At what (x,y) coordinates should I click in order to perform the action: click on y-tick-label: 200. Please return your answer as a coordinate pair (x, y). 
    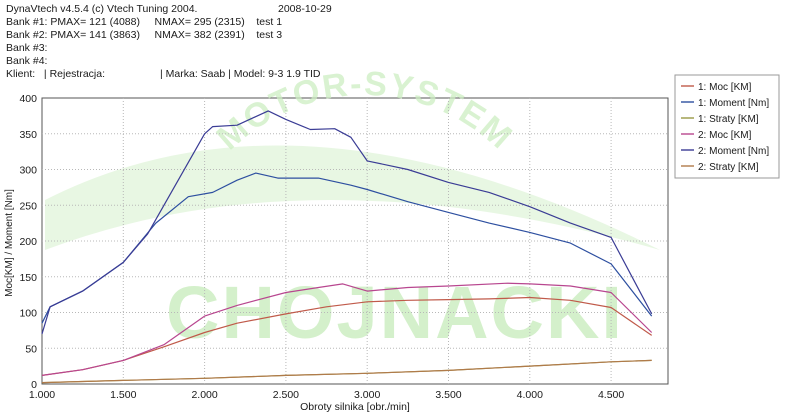
    Looking at the image, I should click on (28, 242).